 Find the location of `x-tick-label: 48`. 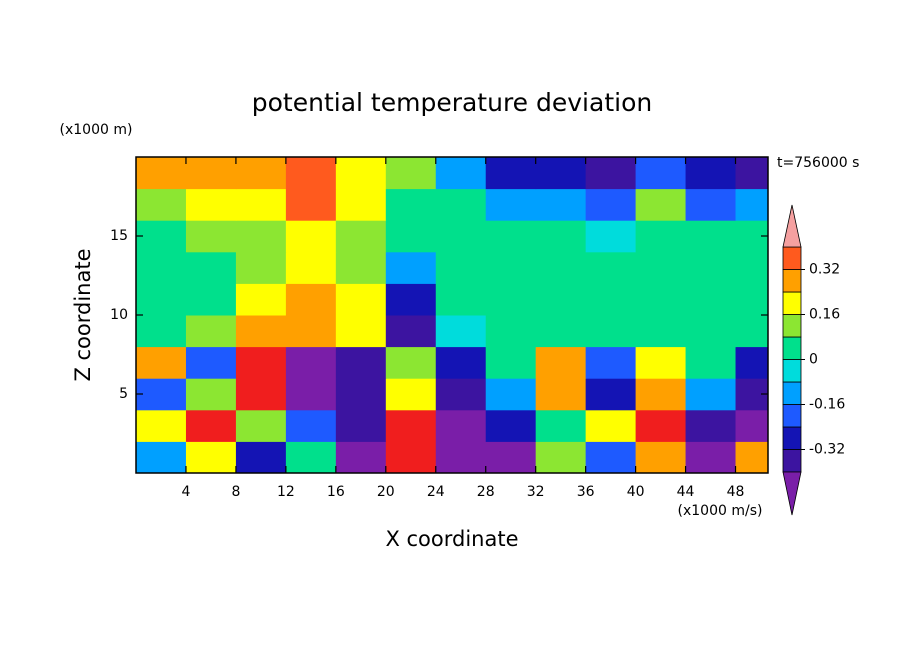

x-tick-label: 48 is located at coordinates (736, 492).